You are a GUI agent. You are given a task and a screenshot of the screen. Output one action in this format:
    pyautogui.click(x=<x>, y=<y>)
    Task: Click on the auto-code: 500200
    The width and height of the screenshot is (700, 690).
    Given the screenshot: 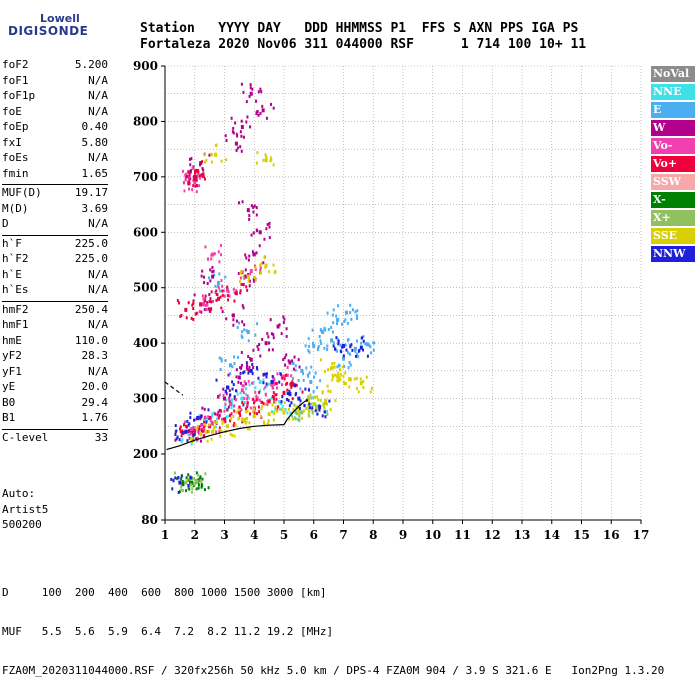 What is the action you would take?
    pyautogui.click(x=22, y=524)
    